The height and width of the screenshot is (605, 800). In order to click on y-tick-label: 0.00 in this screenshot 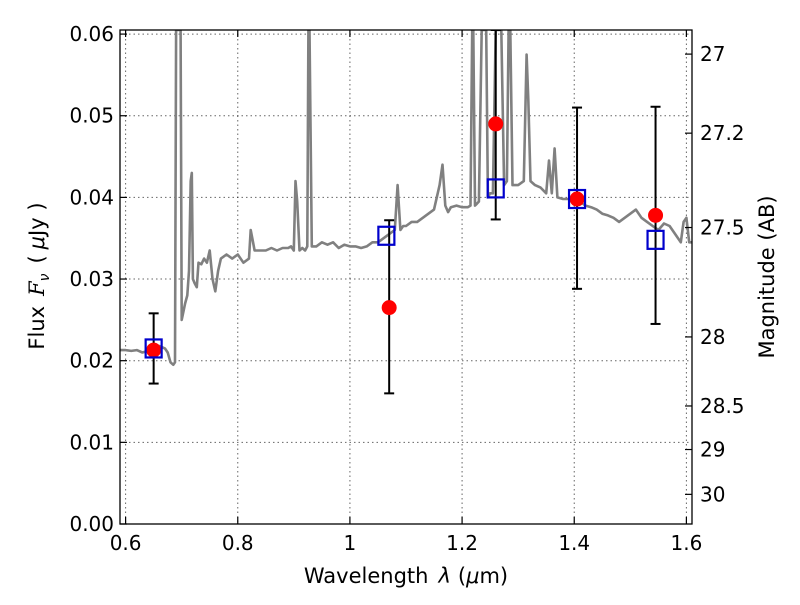, I will do `click(91, 524)`.